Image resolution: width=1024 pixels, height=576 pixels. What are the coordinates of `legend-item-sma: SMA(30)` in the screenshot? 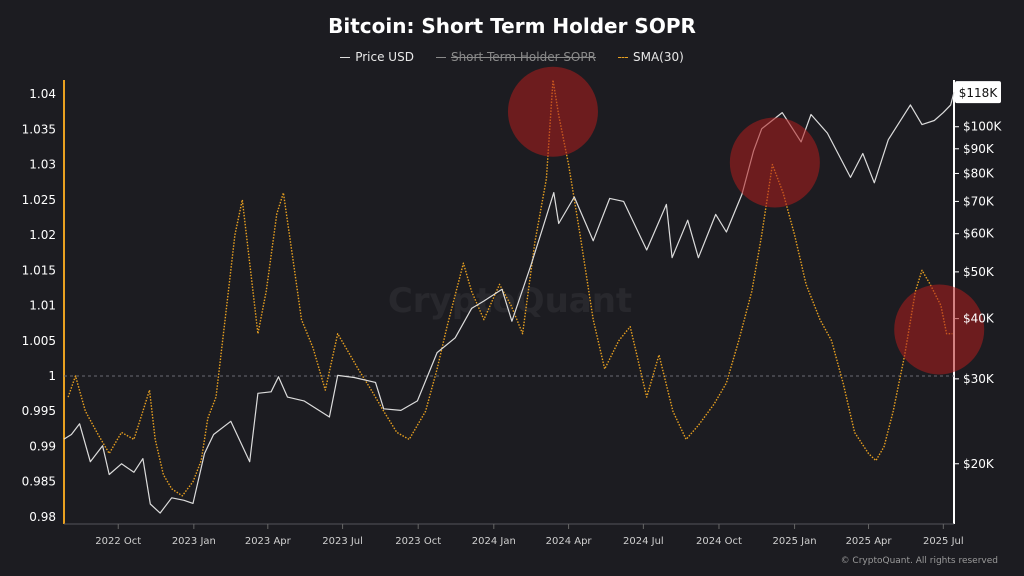 It's located at (650, 57).